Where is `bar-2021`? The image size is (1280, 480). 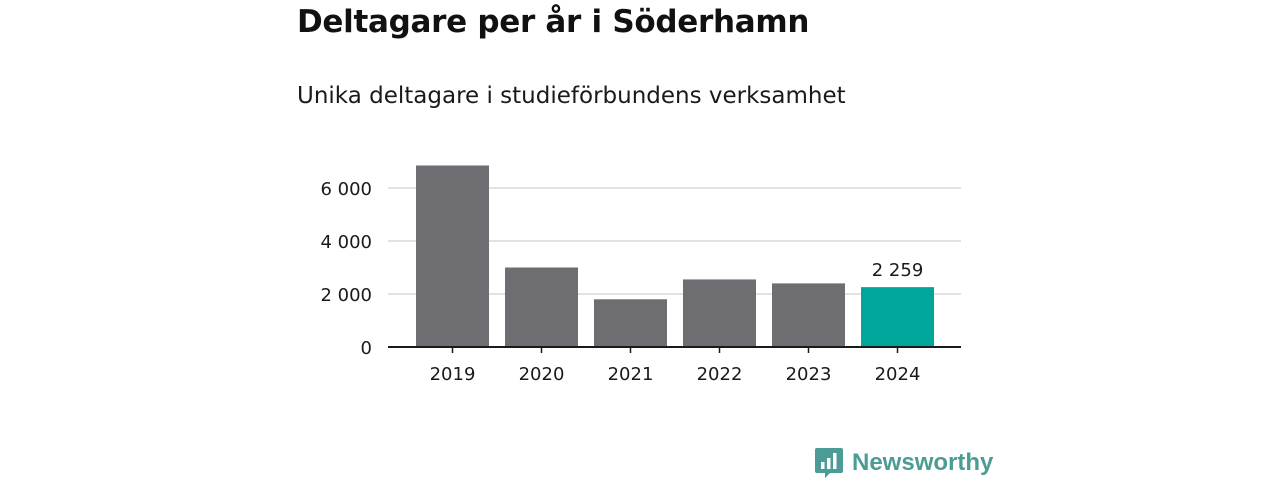 bar-2021 is located at coordinates (630, 323).